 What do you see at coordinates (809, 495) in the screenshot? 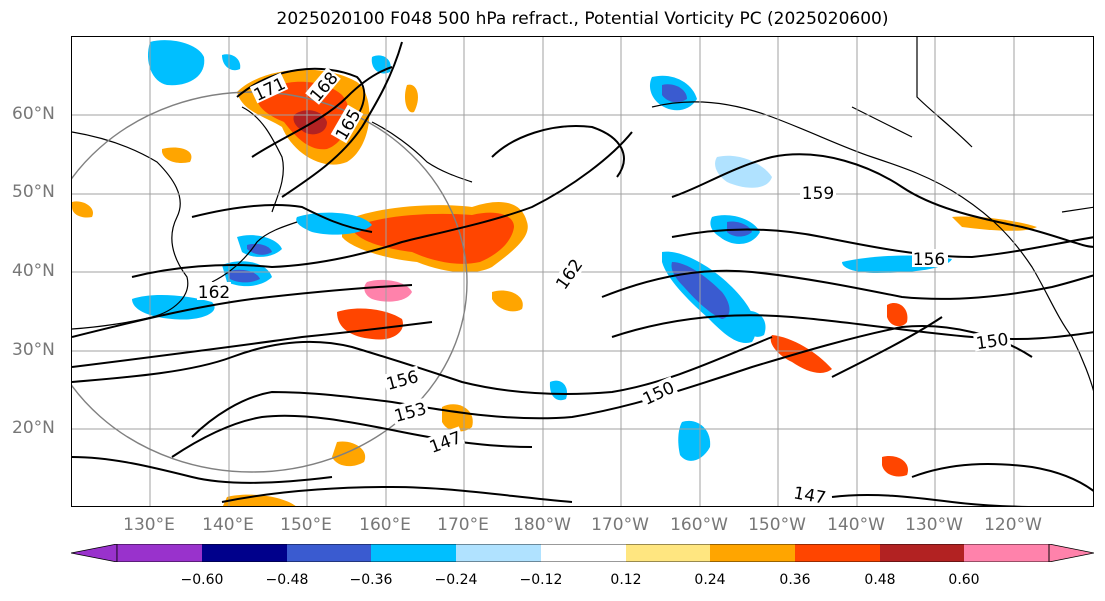
I see `contour-label-147-south: 147` at bounding box center [809, 495].